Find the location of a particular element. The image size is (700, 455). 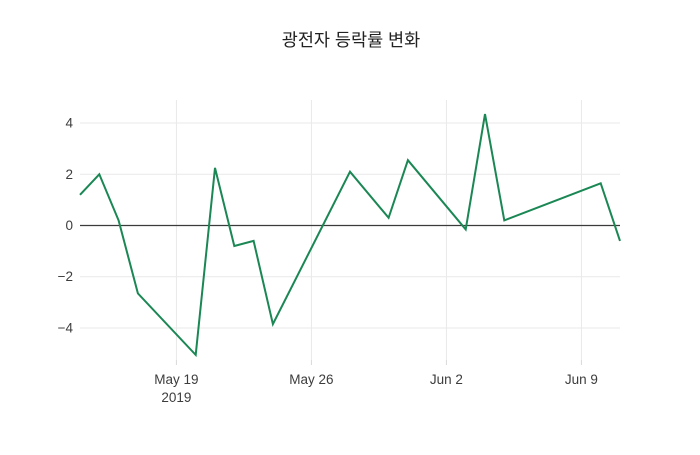

y-tick-label: 2 is located at coordinates (69, 174).